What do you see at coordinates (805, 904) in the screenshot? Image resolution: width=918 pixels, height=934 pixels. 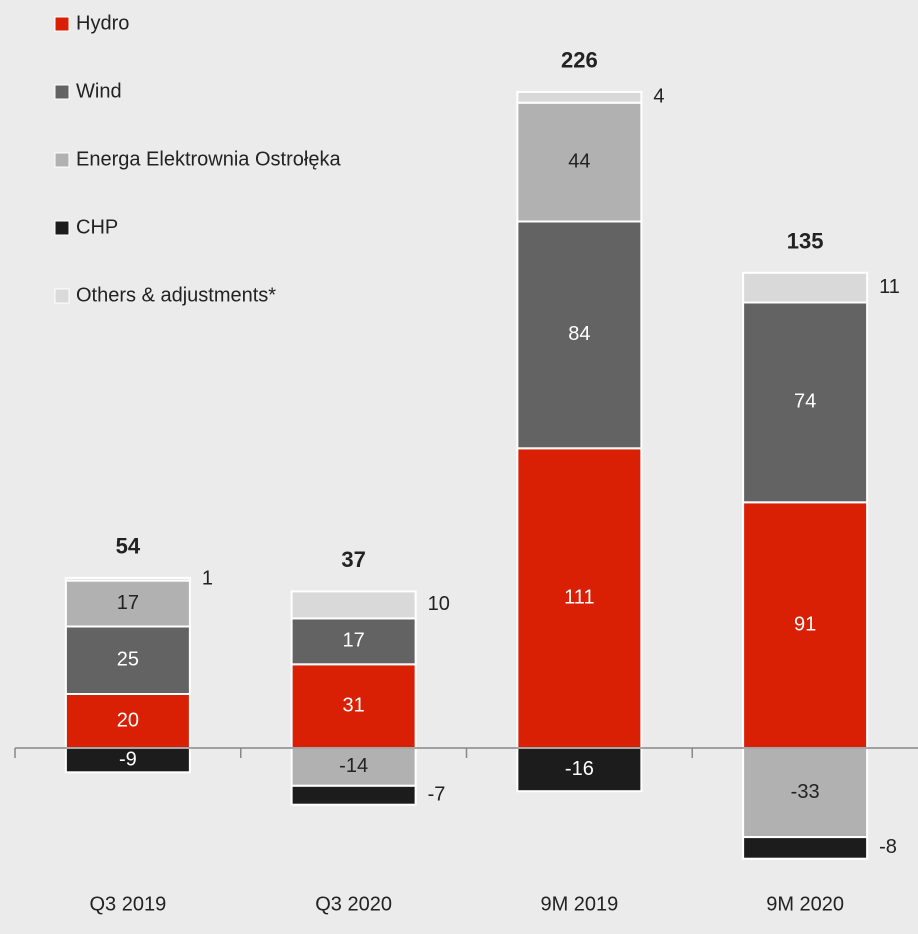 I see `x-tick-label: 9M 2020` at bounding box center [805, 904].